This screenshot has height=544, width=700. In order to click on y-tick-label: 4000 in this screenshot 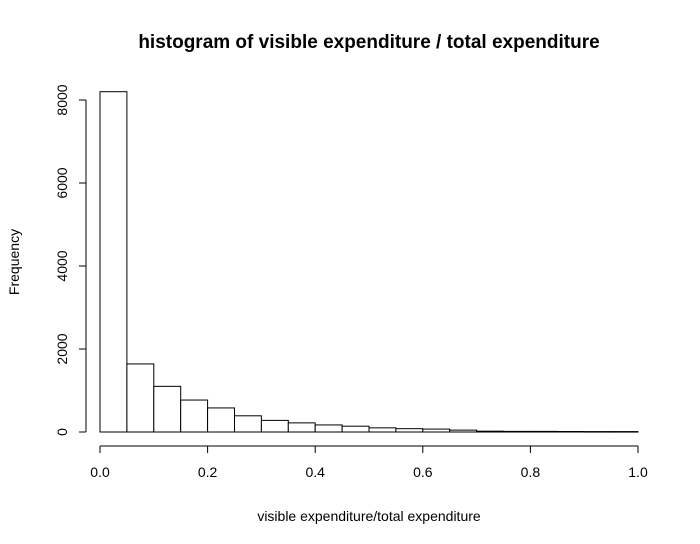, I will do `click(62, 265)`.